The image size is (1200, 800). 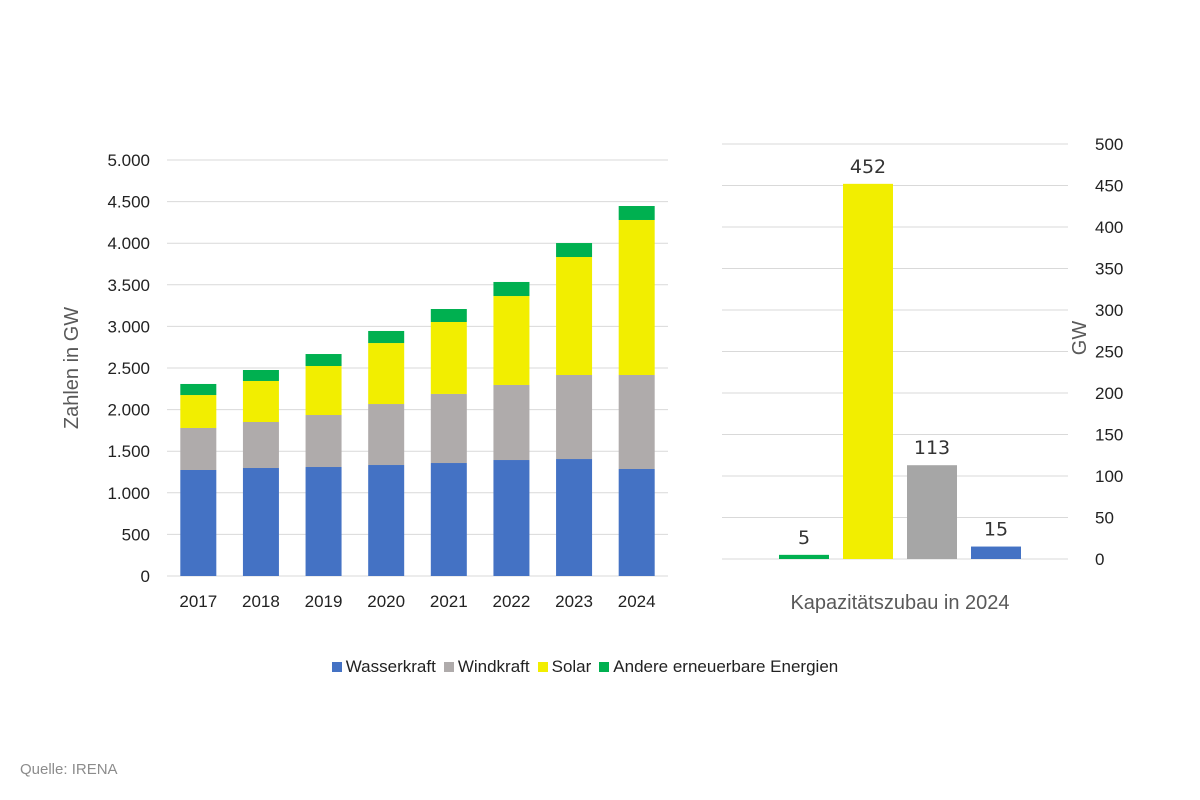 I want to click on legend-item: Windkraft, so click(x=486, y=667).